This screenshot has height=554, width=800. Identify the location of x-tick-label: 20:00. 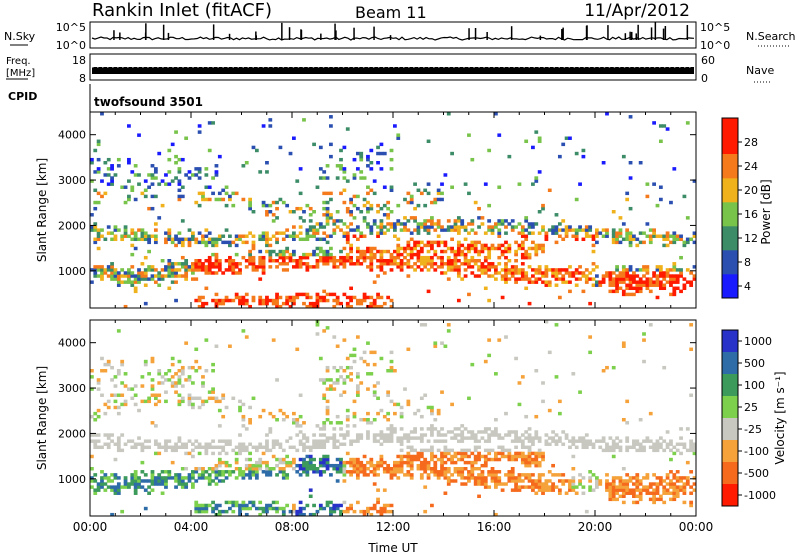
(595, 527).